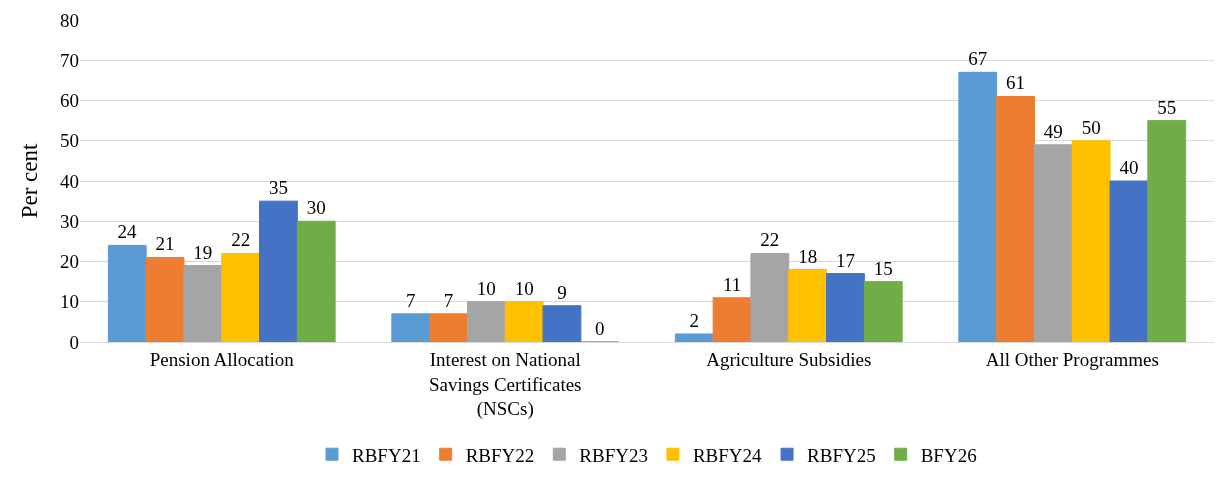 The height and width of the screenshot is (483, 1224). What do you see at coordinates (30, 181) in the screenshot?
I see `y-axis-title: Per cent` at bounding box center [30, 181].